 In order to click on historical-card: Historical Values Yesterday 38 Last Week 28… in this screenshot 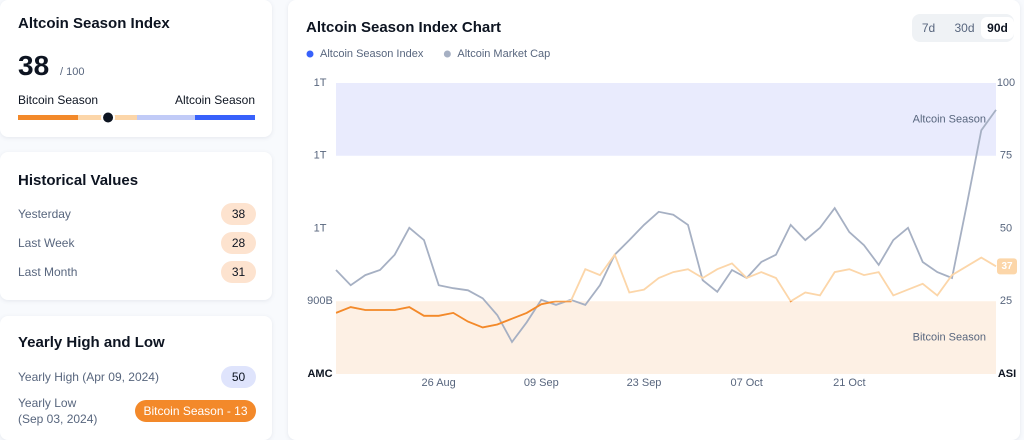, I will do `click(136, 226)`.